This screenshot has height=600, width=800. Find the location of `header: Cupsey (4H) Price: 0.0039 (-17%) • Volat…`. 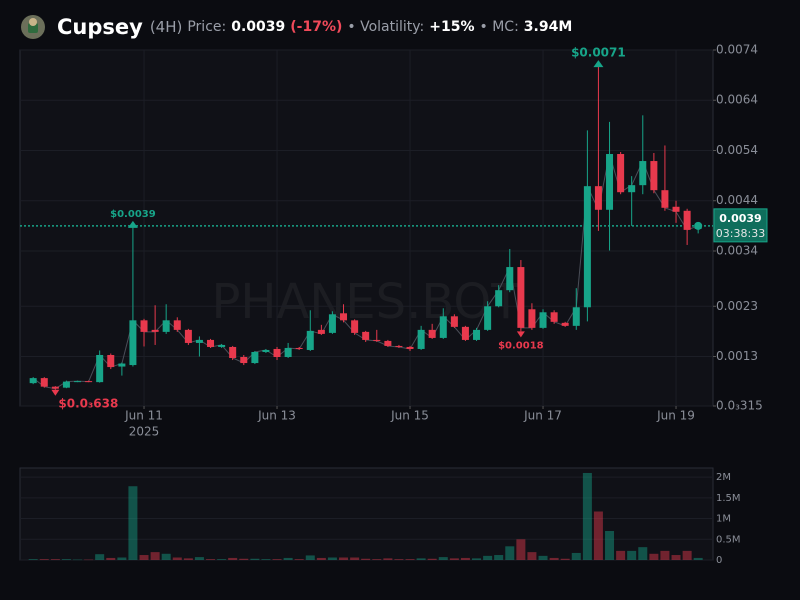

header: Cupsey (4H) Price: 0.0039 (-17%) • Volat… is located at coordinates (296, 27).